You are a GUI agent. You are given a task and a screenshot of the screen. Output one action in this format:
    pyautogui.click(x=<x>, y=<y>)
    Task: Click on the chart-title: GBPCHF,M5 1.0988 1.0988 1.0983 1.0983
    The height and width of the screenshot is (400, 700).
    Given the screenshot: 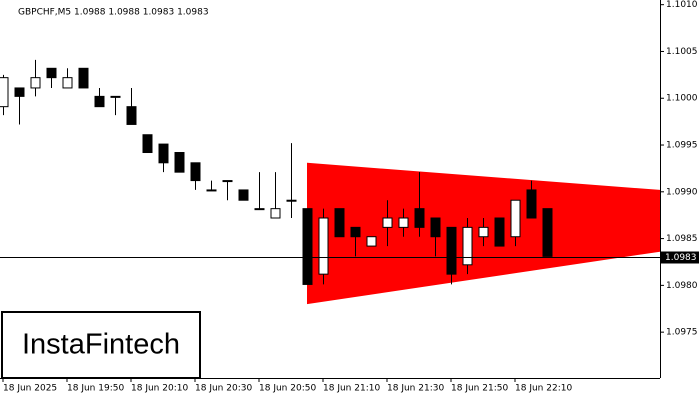 What is the action you would take?
    pyautogui.click(x=113, y=13)
    